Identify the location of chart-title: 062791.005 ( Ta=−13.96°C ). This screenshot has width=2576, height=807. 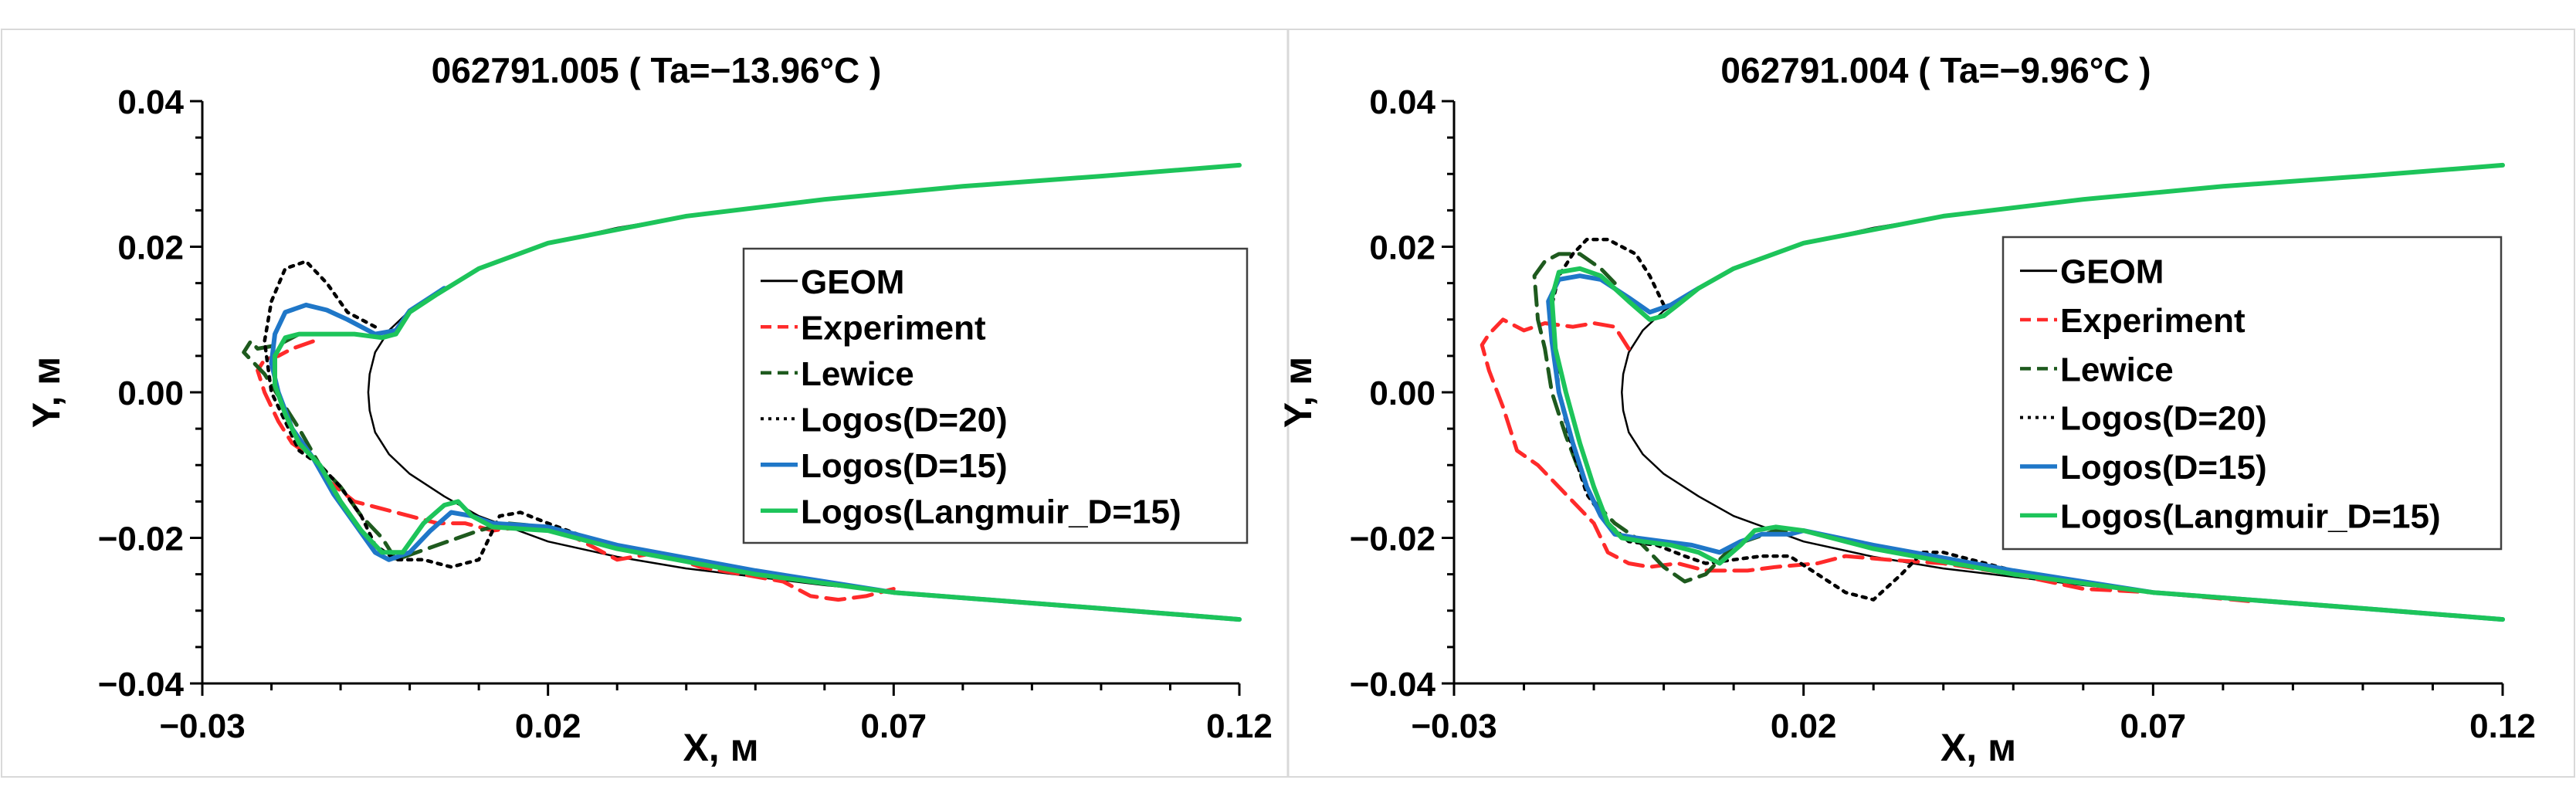
(657, 70).